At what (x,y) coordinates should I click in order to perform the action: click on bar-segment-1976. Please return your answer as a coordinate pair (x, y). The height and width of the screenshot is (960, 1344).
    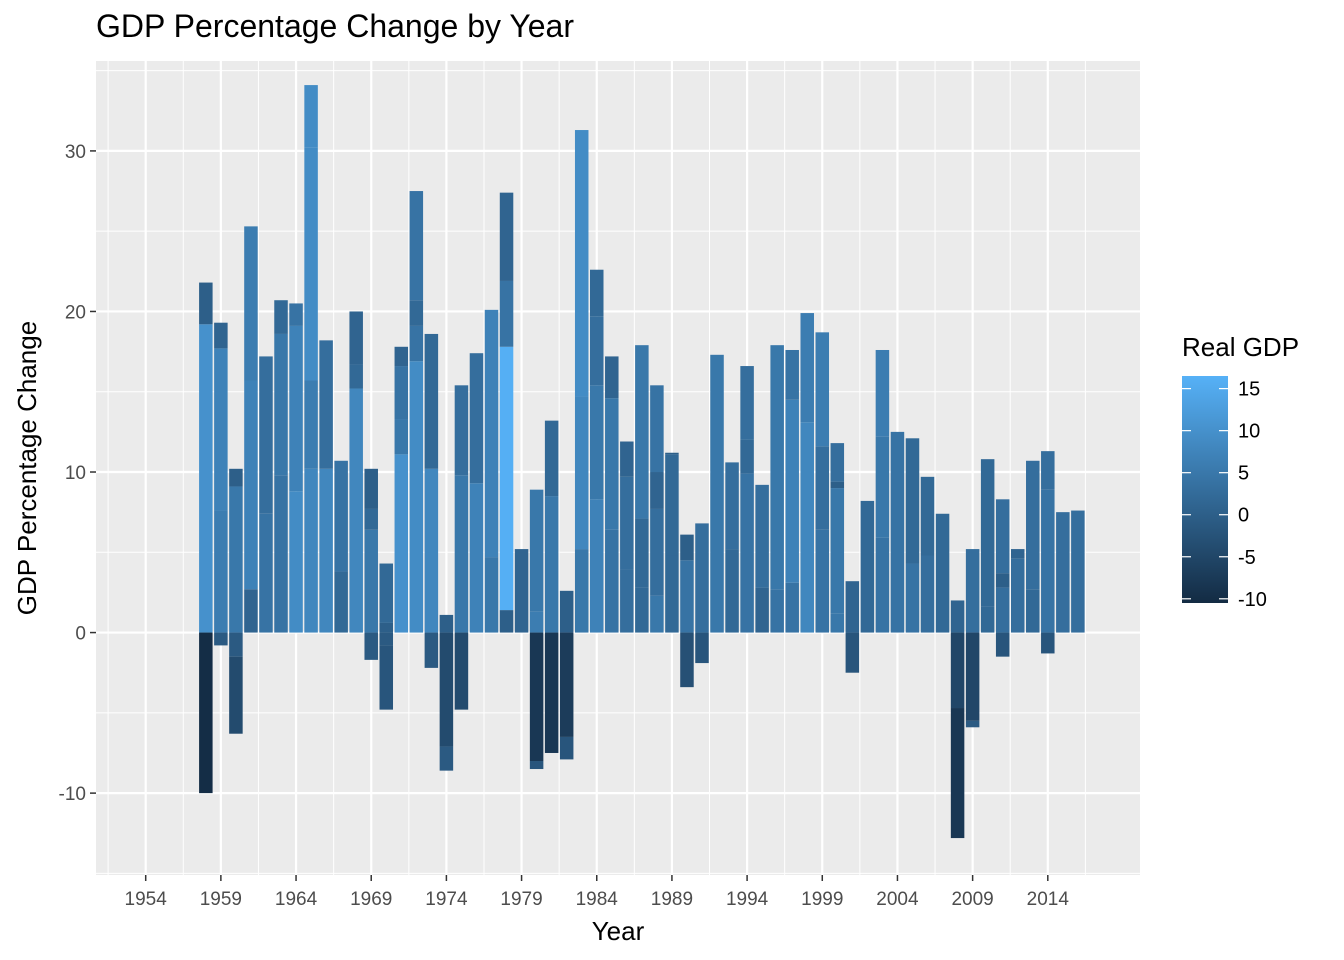
    Looking at the image, I should click on (476, 558).